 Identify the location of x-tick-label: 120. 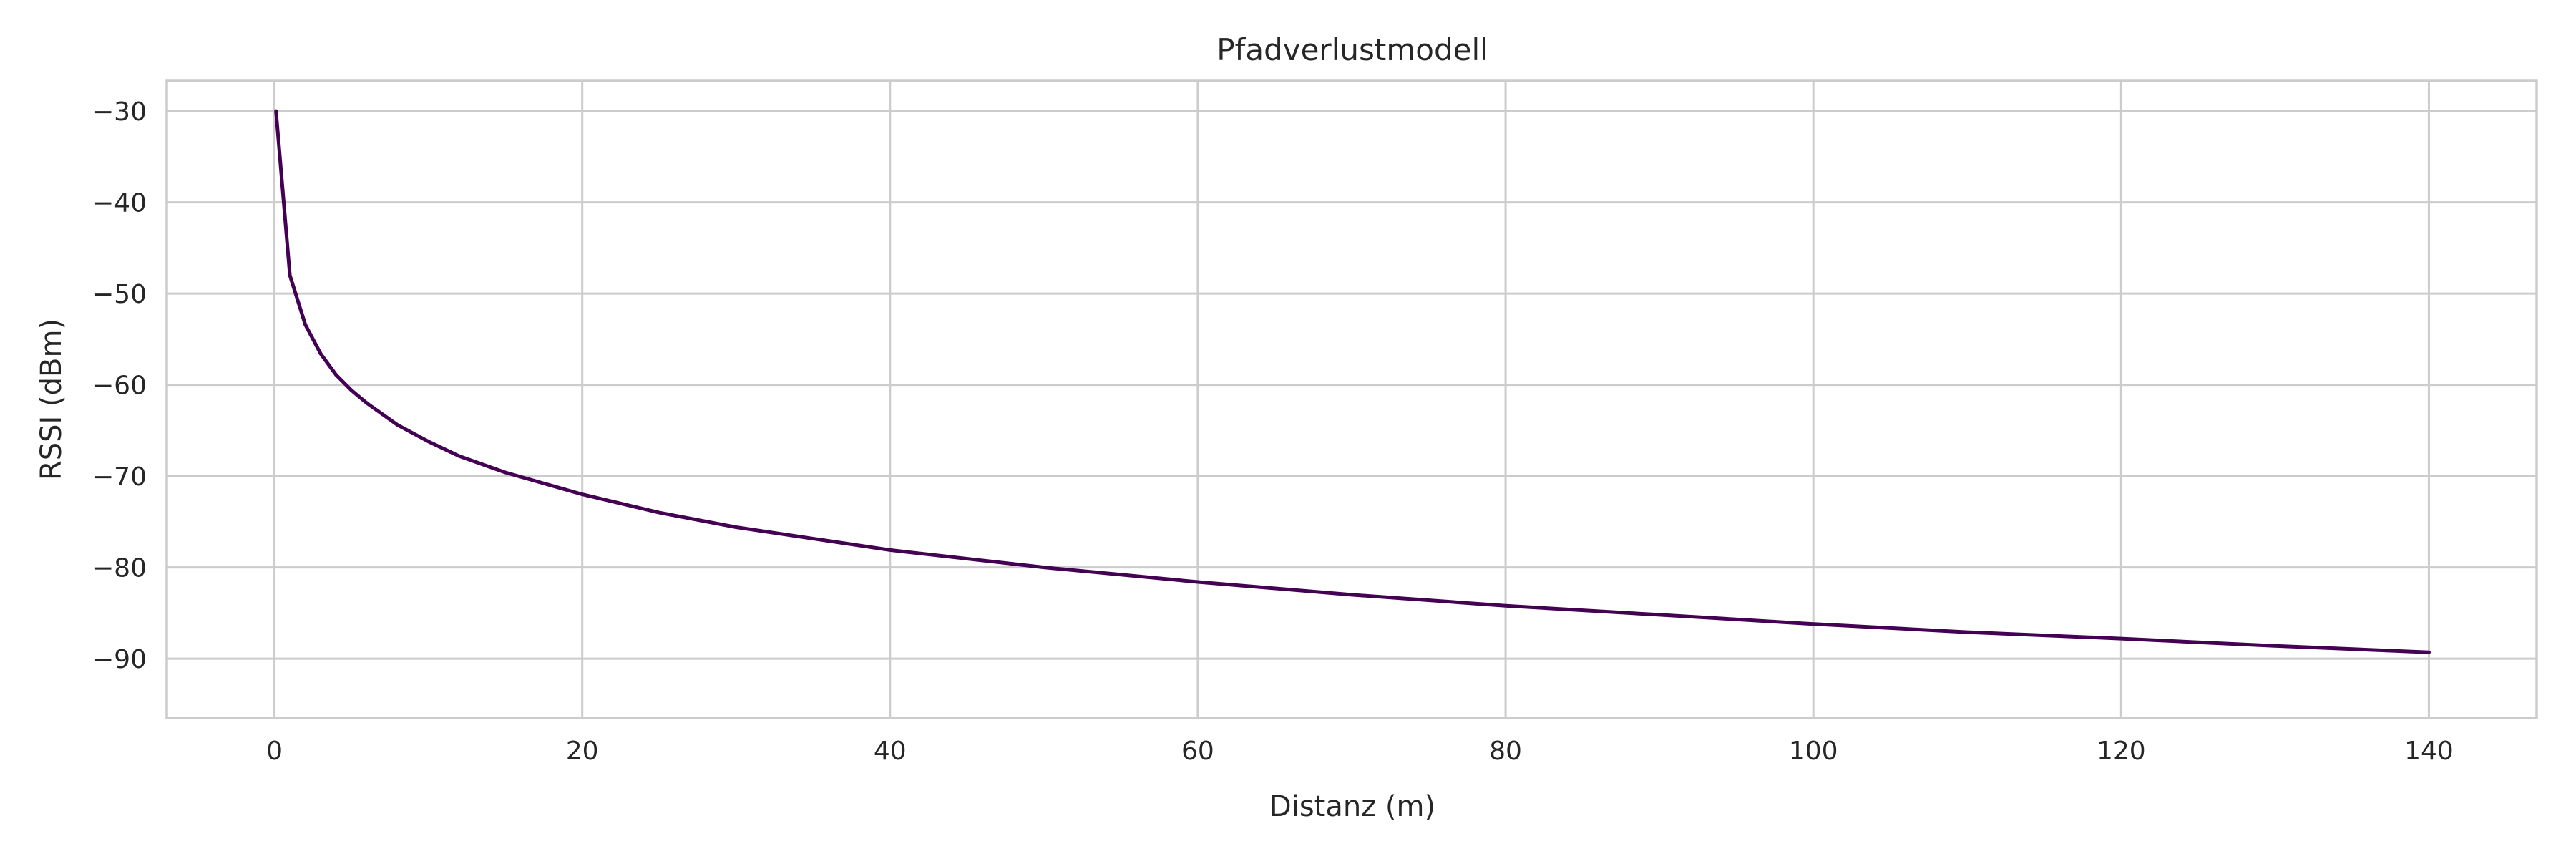
(2121, 751).